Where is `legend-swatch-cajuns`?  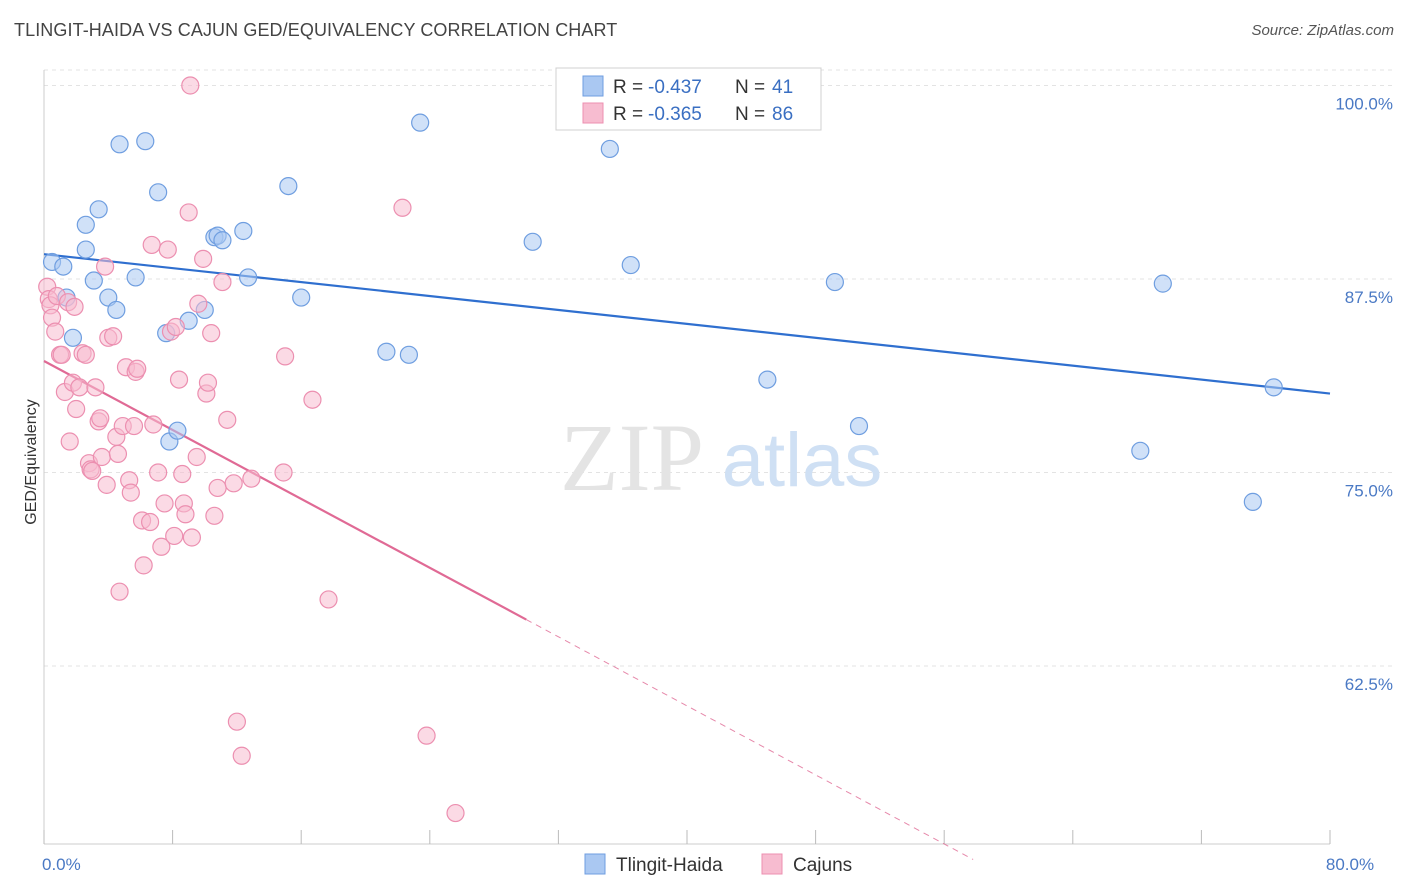 legend-swatch-cajuns is located at coordinates (593, 113).